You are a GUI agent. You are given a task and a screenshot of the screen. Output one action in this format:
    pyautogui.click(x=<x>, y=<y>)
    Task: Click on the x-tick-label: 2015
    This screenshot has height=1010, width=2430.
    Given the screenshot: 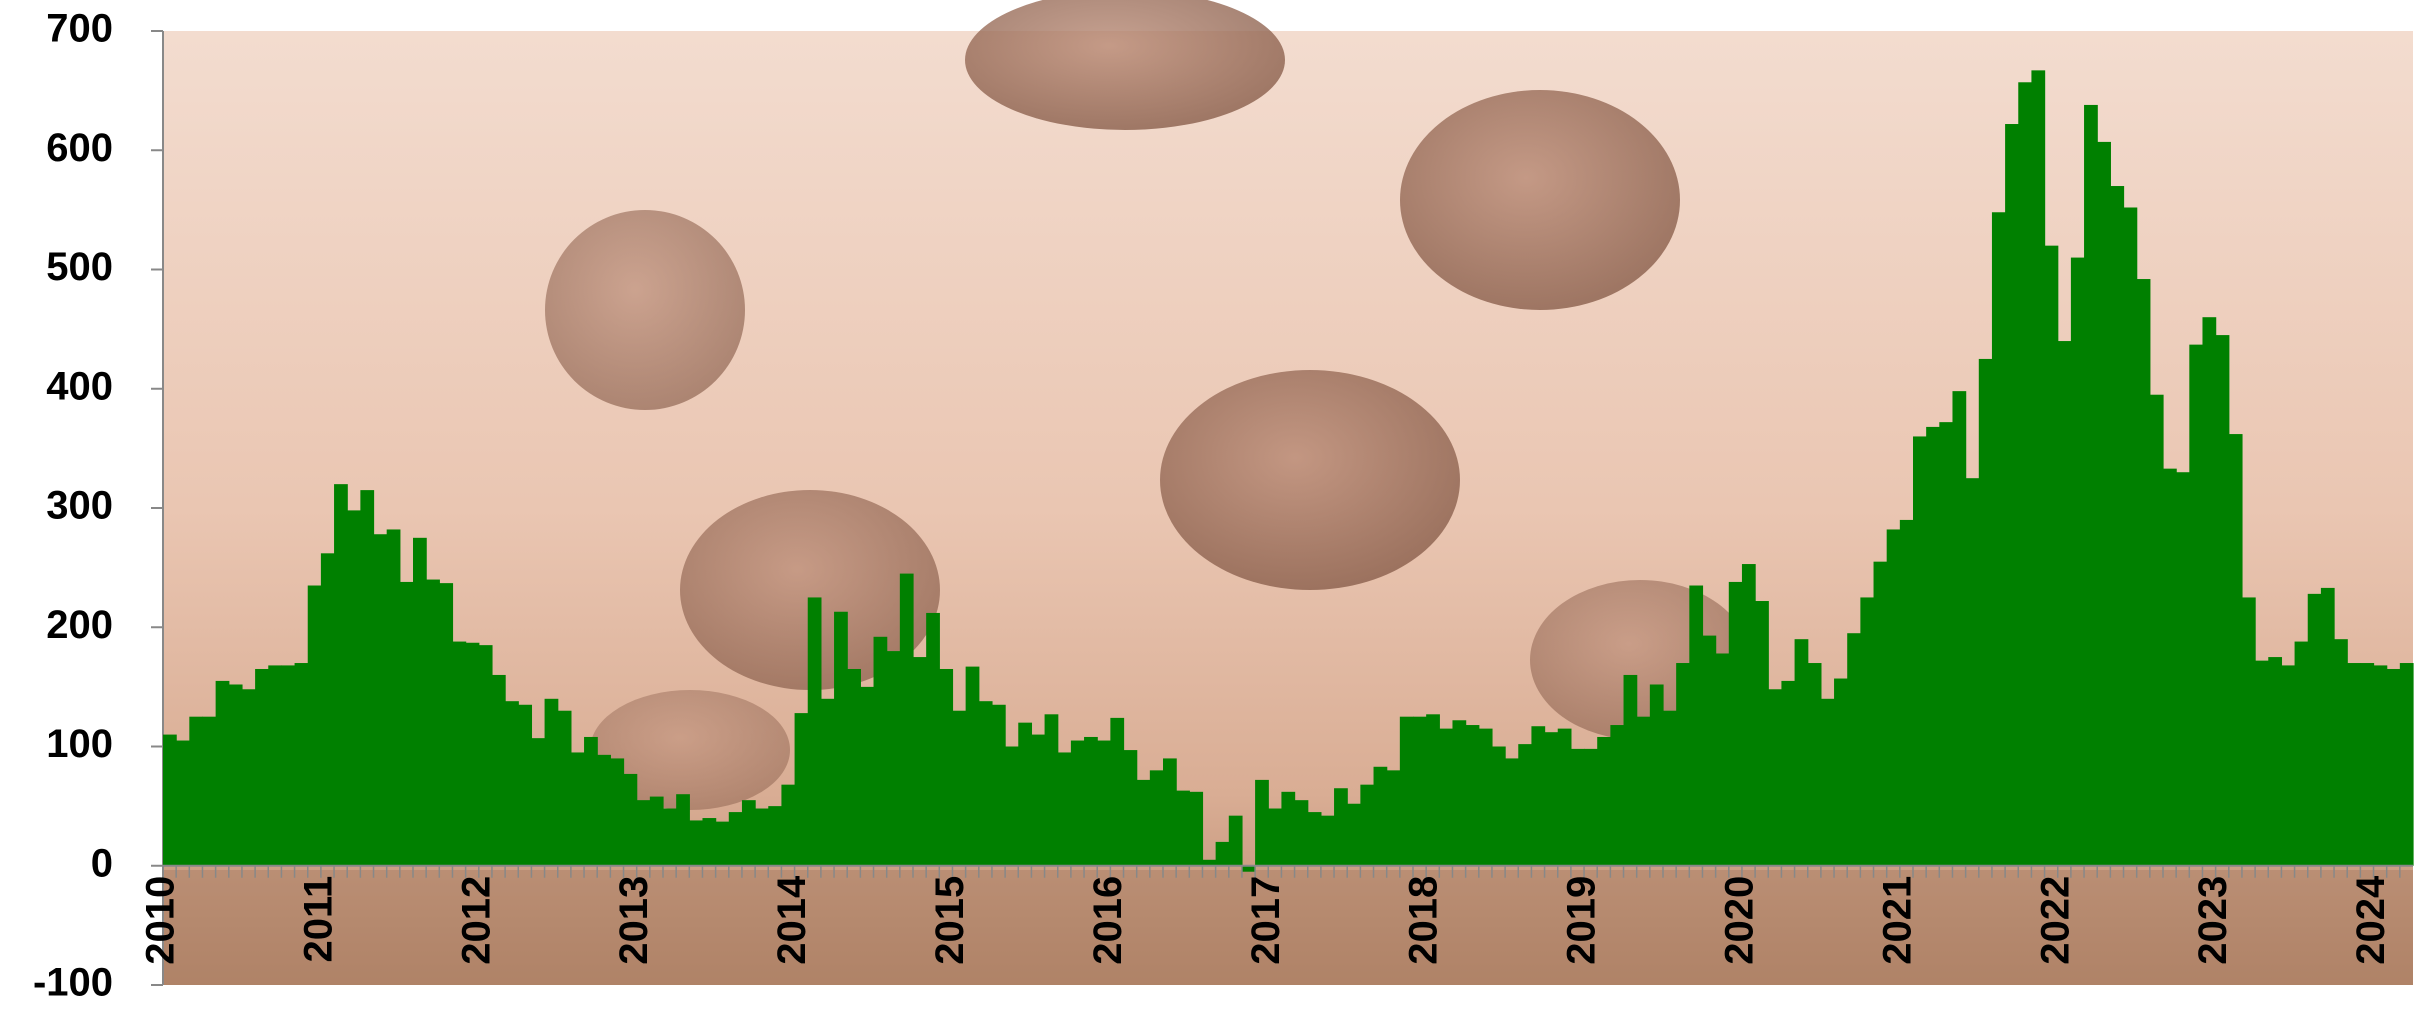 What is the action you would take?
    pyautogui.click(x=950, y=920)
    